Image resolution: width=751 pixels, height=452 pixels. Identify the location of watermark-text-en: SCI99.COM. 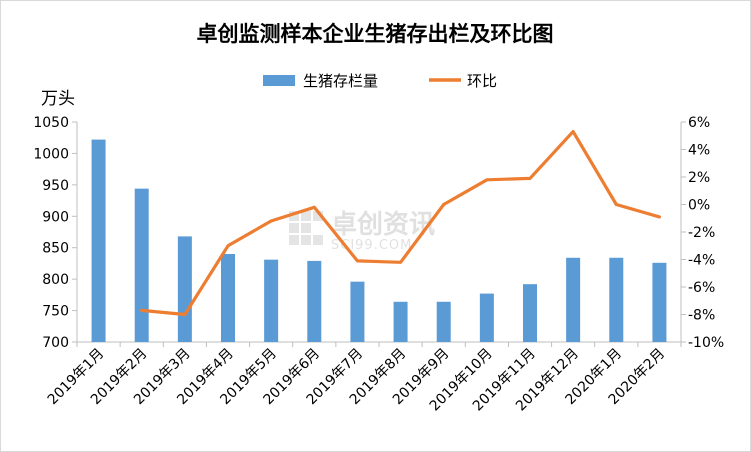
(371, 245).